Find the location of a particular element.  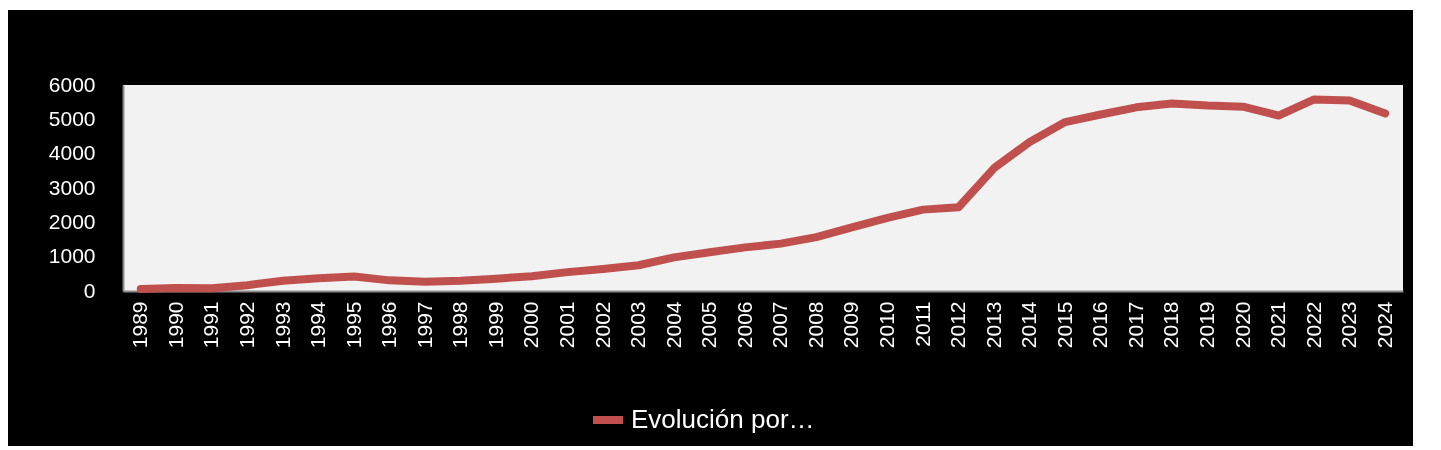

x-tick-label: 1998 is located at coordinates (460, 325).